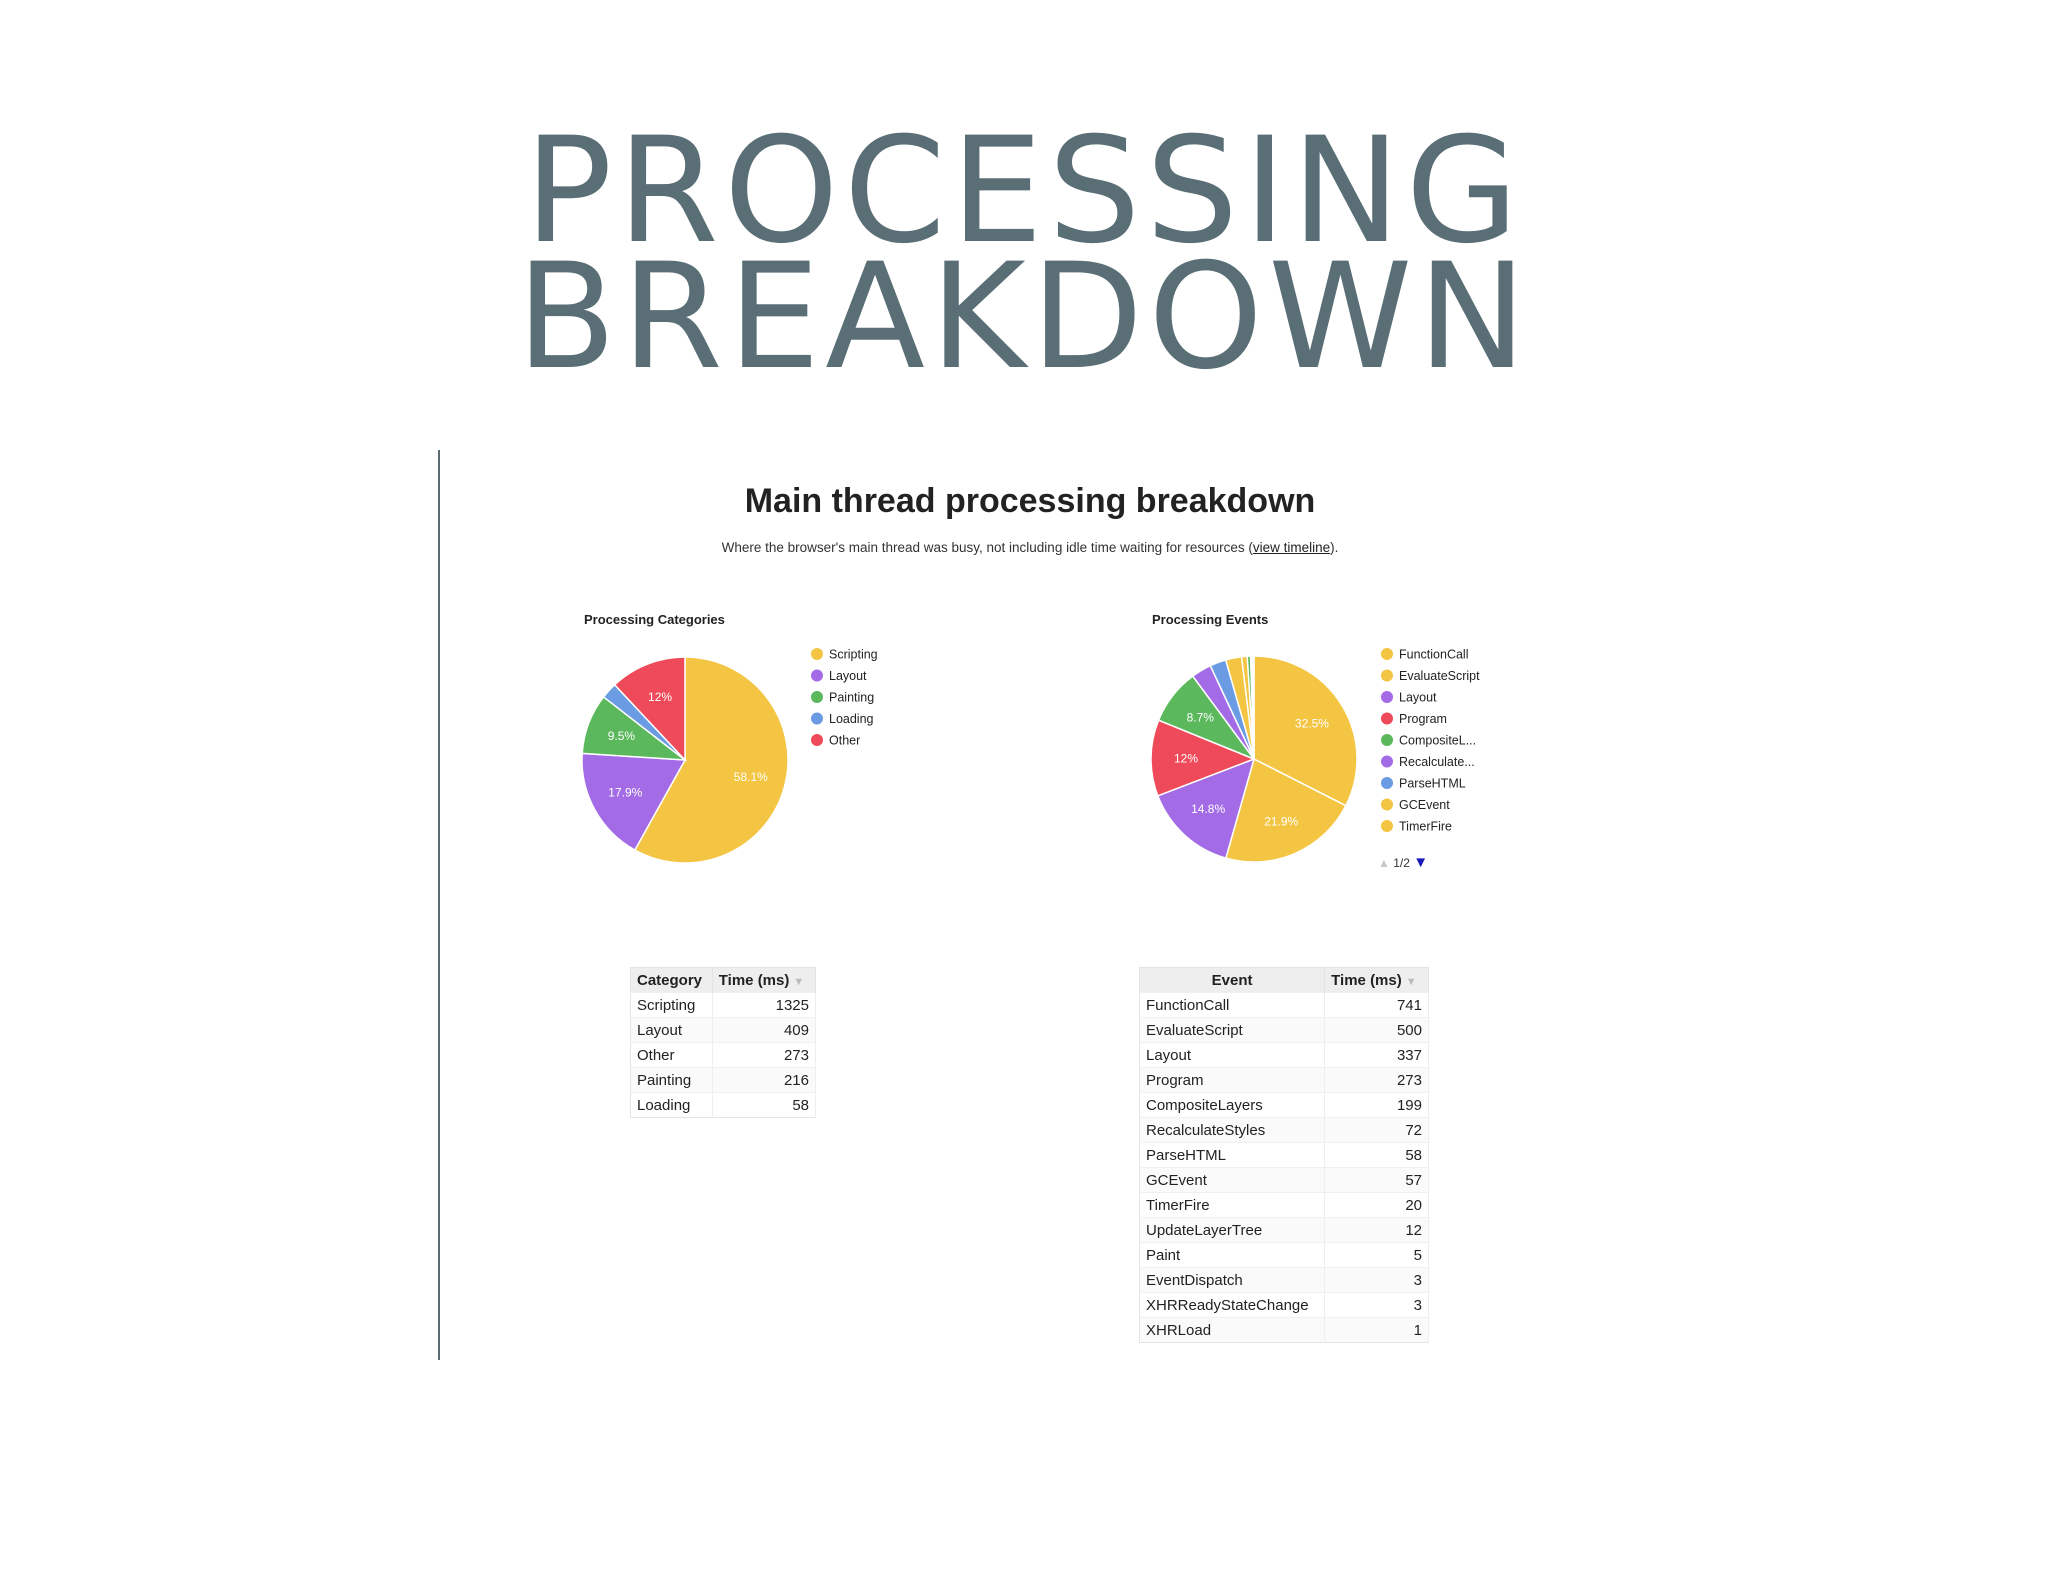  Describe the element at coordinates (1376, 1205) in the screenshot. I see `row-value: 20` at that location.